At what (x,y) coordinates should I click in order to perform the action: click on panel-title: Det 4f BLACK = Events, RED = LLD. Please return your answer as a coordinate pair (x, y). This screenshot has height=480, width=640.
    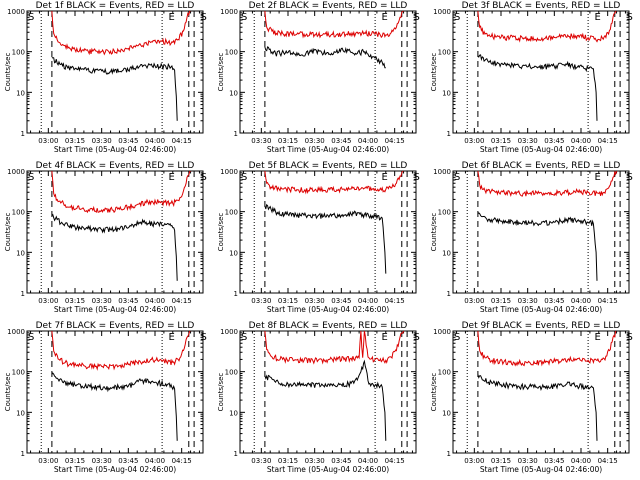
    Looking at the image, I should click on (115, 166).